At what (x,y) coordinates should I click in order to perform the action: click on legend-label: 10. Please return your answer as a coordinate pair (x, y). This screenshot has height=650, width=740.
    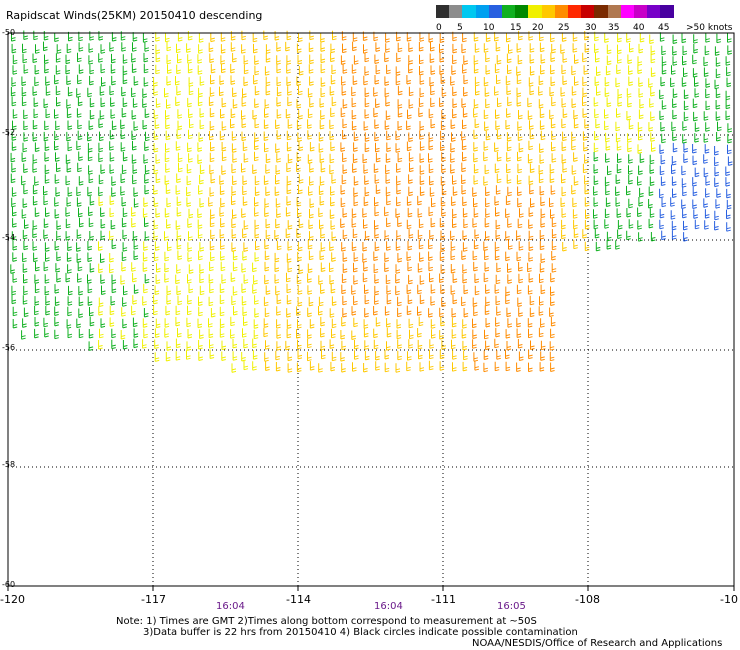
    Looking at the image, I should click on (489, 28).